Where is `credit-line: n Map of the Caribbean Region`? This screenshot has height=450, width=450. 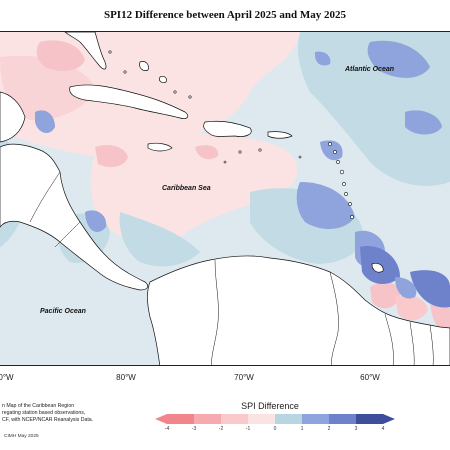 credit-line: n Map of the Caribbean Region is located at coordinates (38, 406).